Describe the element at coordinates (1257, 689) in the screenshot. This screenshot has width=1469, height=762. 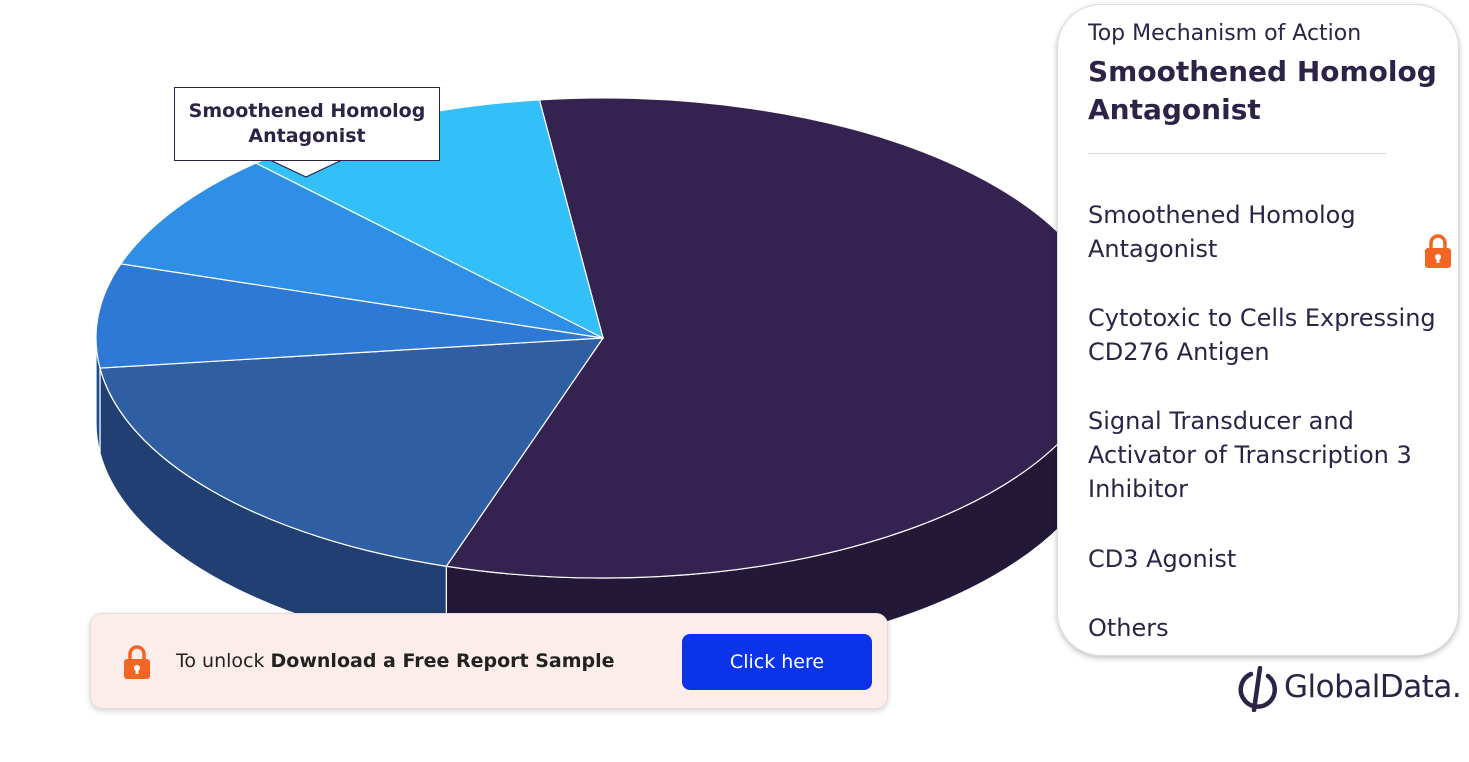
I see `globaldata-logo-icon` at that location.